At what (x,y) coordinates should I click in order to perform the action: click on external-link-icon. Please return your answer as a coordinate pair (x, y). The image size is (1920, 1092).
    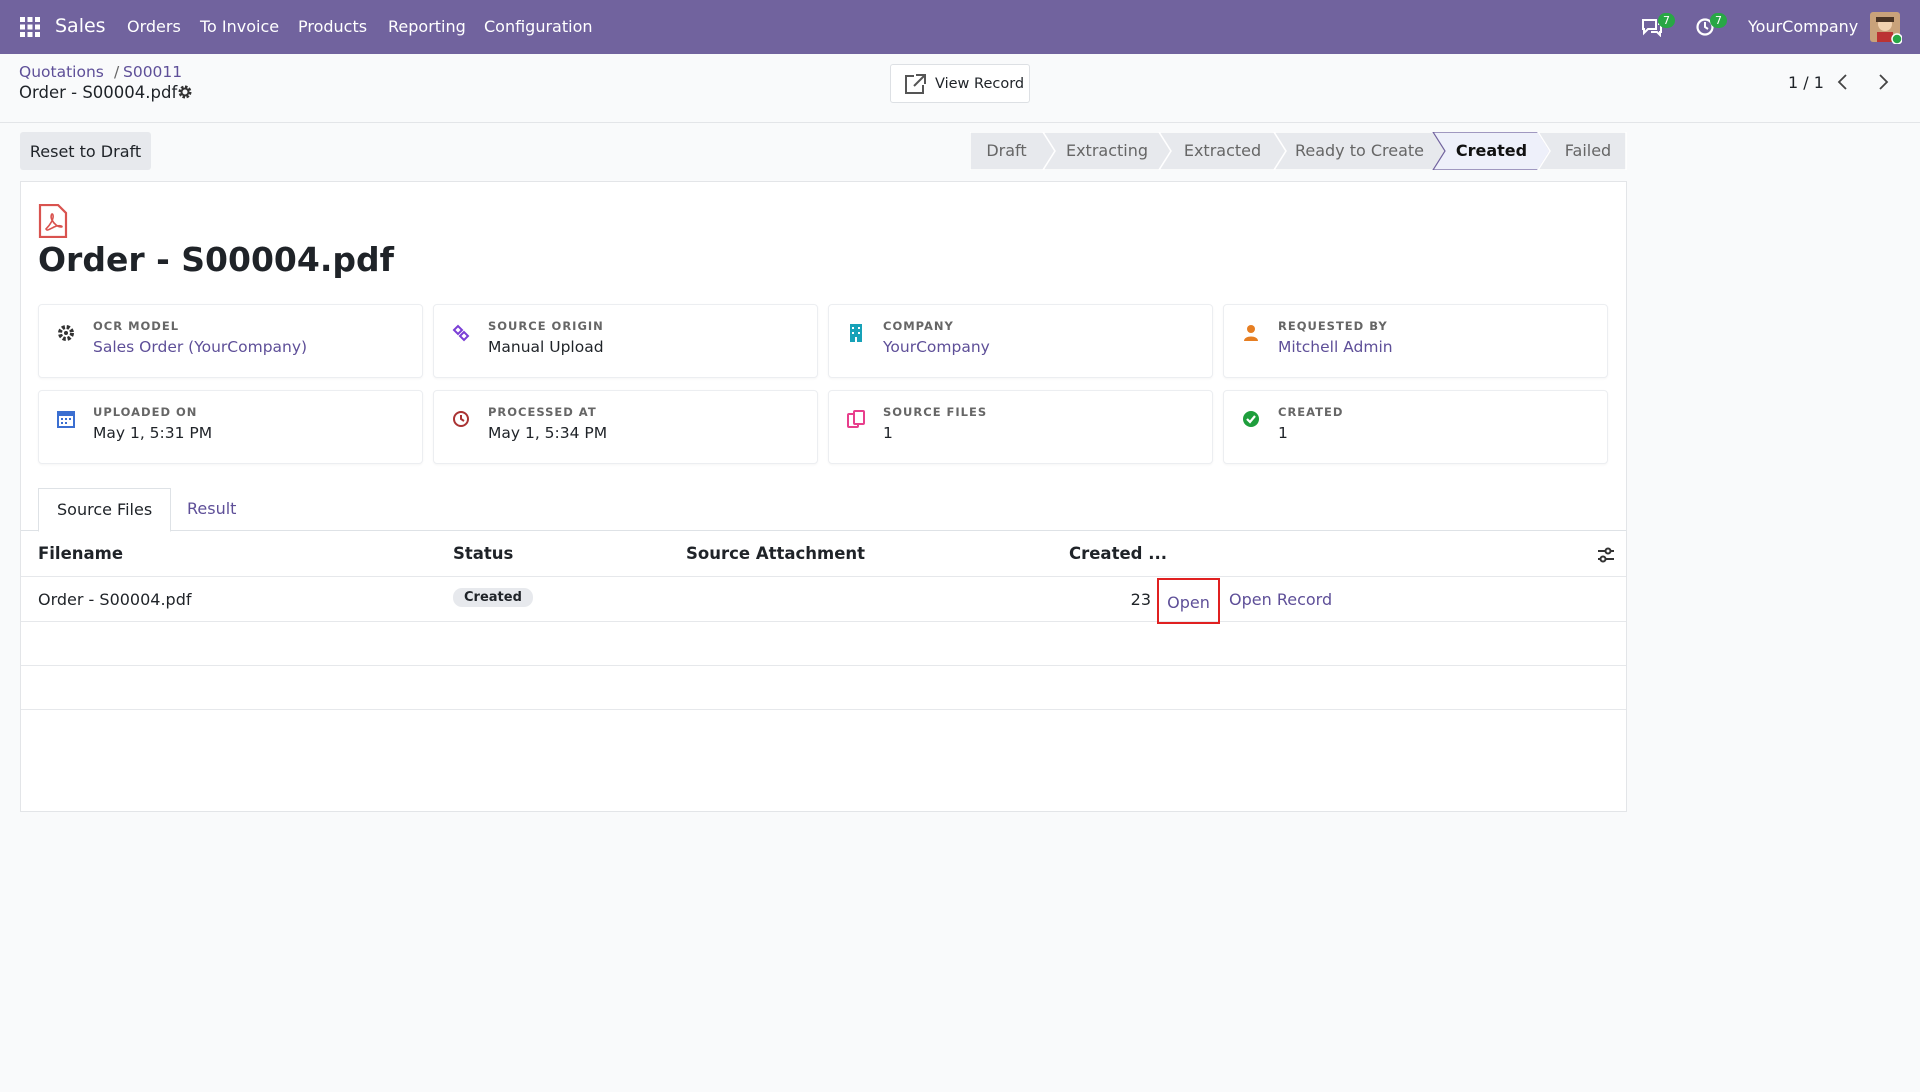
    Looking at the image, I should click on (915, 83).